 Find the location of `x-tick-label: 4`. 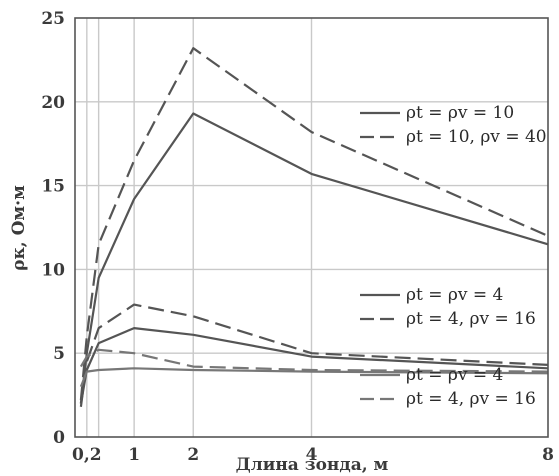

x-tick-label: 4 is located at coordinates (312, 455).